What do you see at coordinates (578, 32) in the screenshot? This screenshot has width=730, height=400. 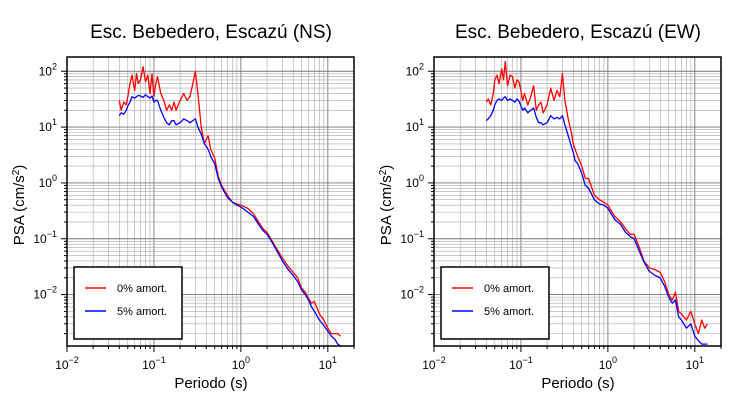 I see `chart-title: Esc. Bebedero, Escazú (EW)` at bounding box center [578, 32].